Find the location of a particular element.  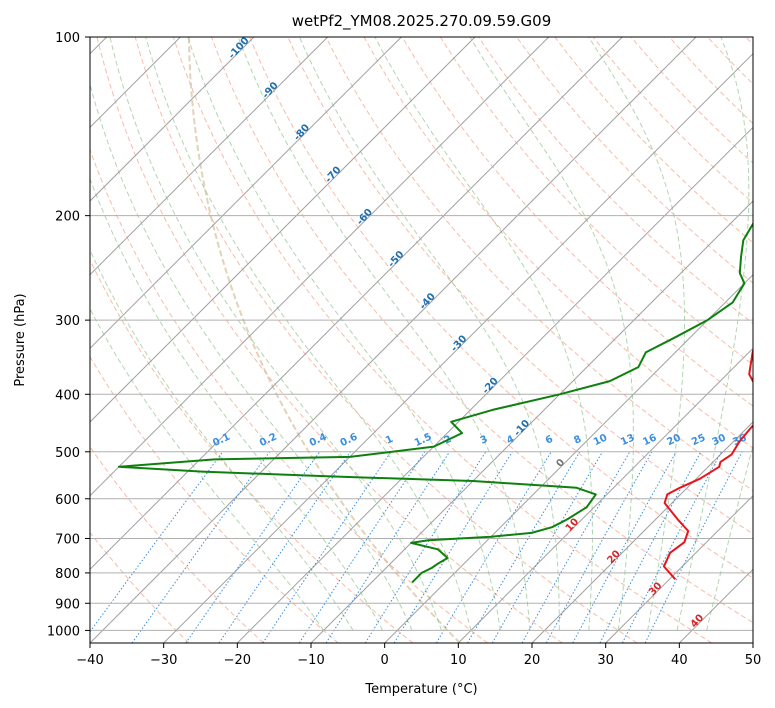

y-tick-label: 100 is located at coordinates (67, 38).